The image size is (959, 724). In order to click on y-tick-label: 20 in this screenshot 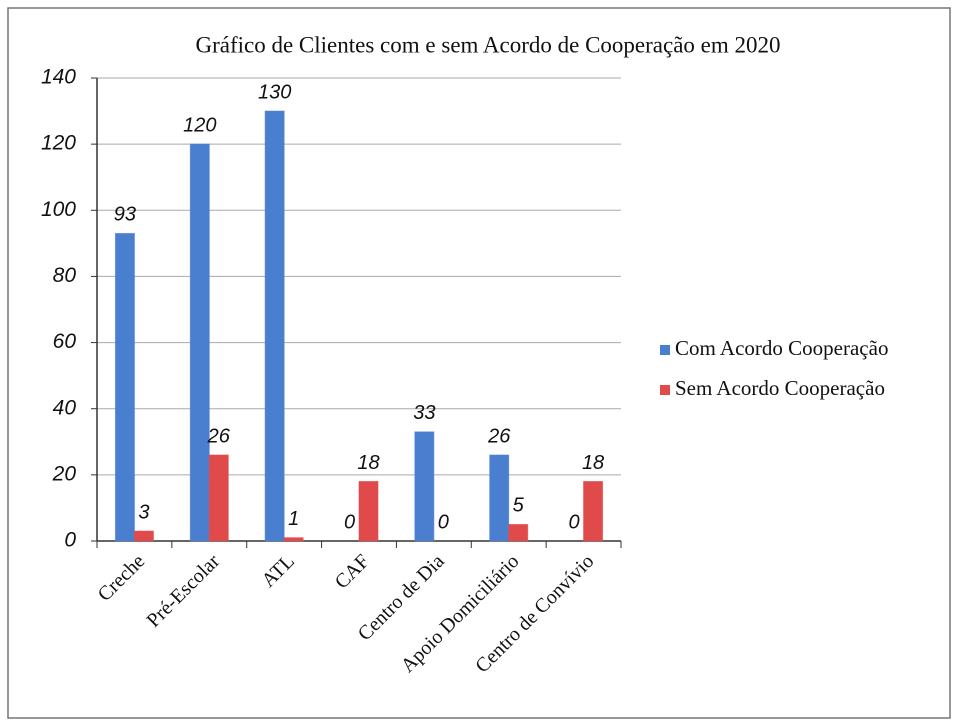, I will do `click(64, 473)`.